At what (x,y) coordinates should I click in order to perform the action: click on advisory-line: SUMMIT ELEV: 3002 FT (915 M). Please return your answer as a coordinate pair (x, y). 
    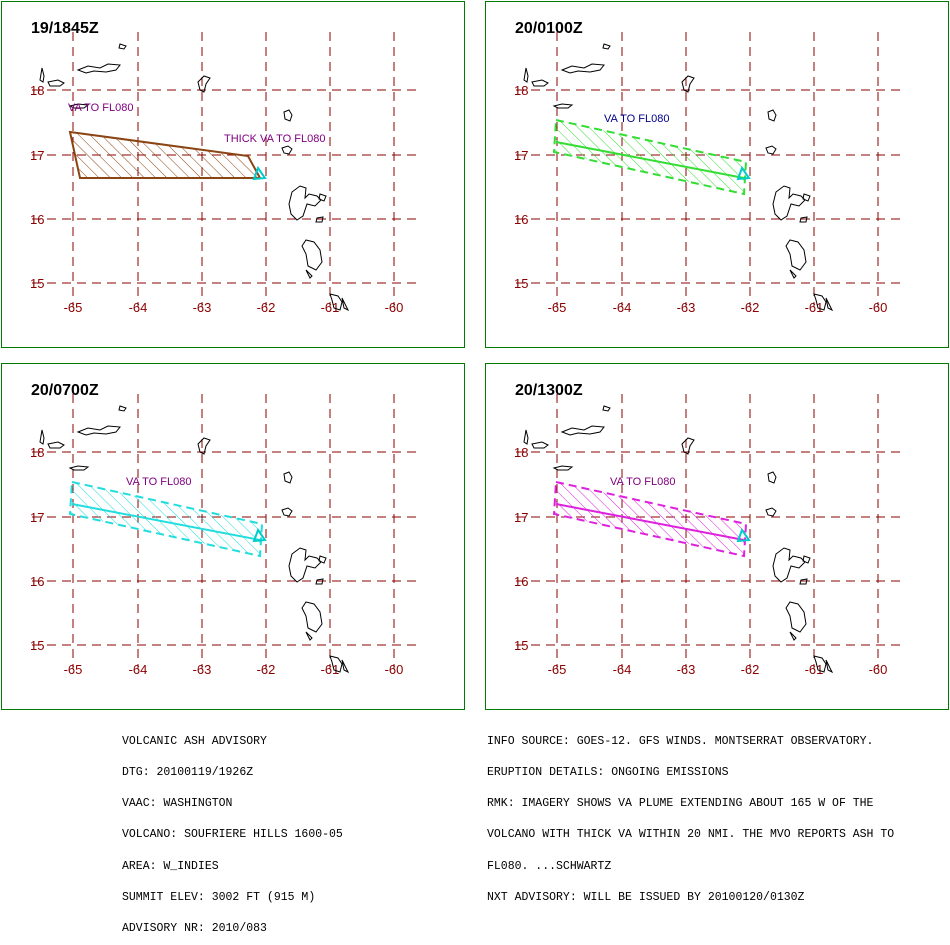
    Looking at the image, I should click on (219, 897).